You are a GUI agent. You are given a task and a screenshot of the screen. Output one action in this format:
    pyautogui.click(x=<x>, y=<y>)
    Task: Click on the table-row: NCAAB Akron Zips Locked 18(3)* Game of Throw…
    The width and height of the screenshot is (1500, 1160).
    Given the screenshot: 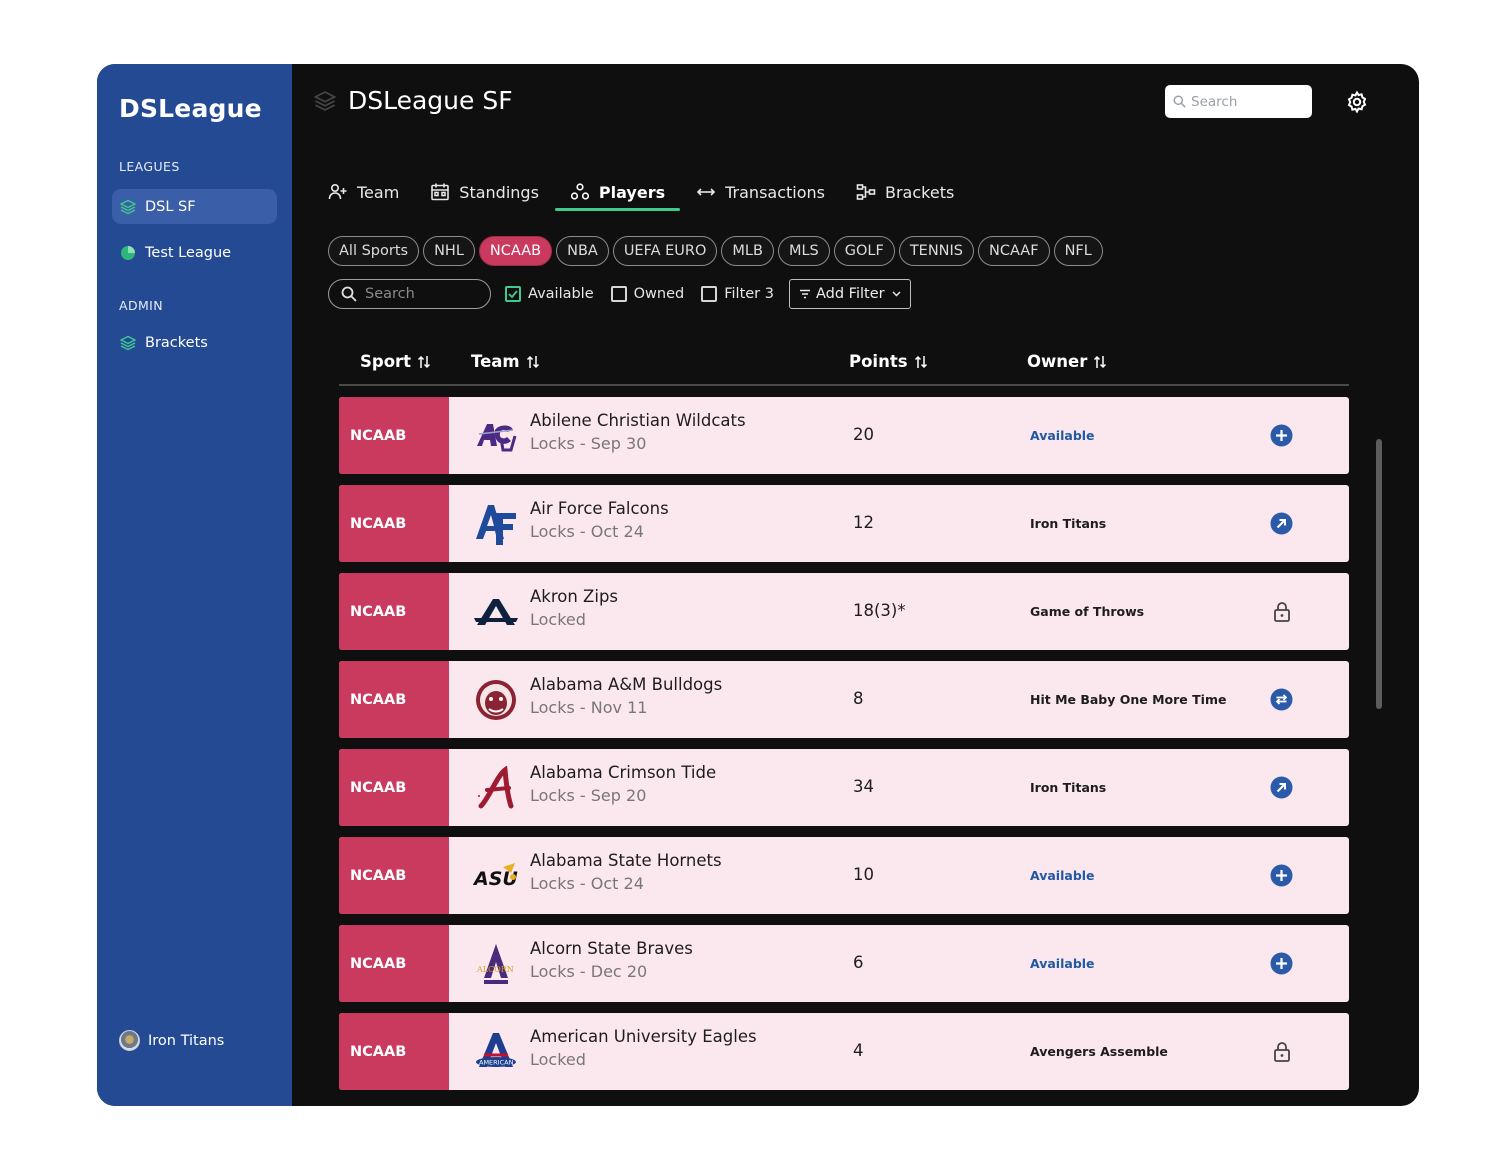 What is the action you would take?
    pyautogui.click(x=844, y=611)
    